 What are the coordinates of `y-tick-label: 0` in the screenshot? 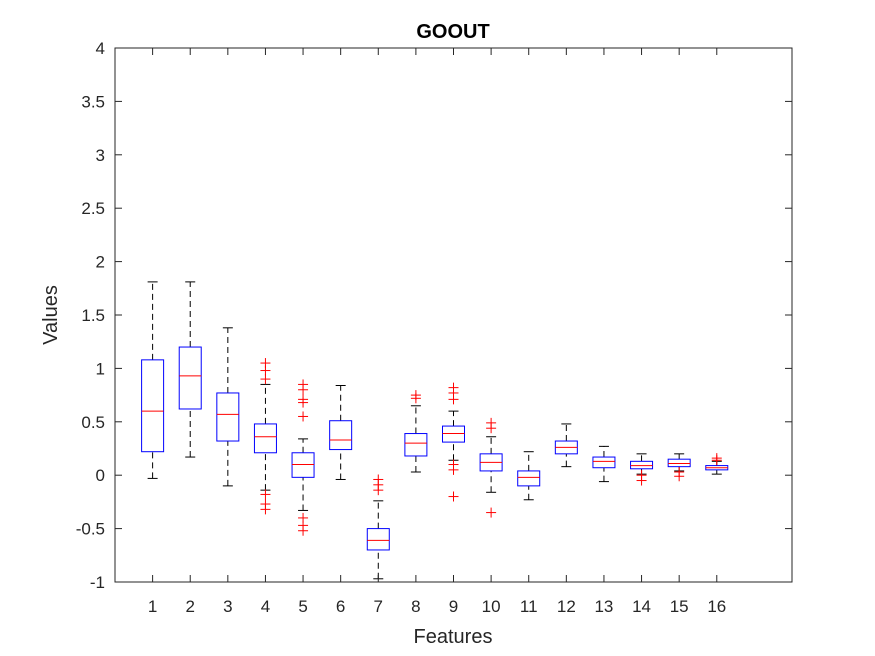 It's located at (100, 475).